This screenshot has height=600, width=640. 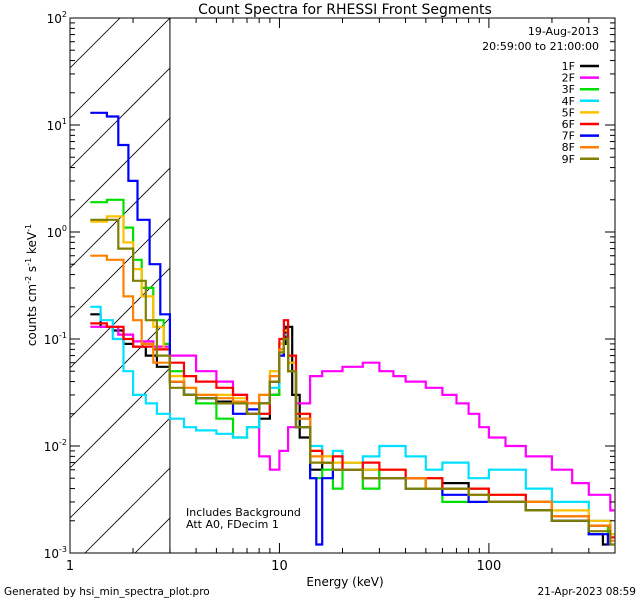 I want to click on date-label: 19-Aug-2013, so click(x=563, y=31).